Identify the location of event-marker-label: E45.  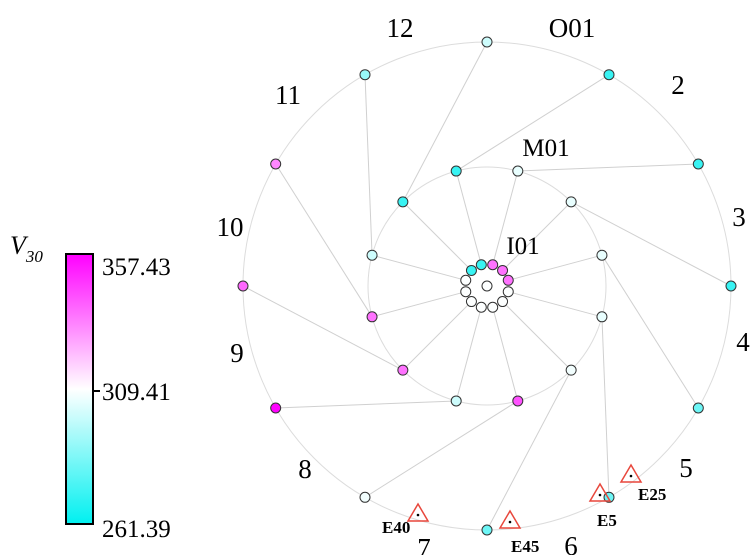
(525, 546).